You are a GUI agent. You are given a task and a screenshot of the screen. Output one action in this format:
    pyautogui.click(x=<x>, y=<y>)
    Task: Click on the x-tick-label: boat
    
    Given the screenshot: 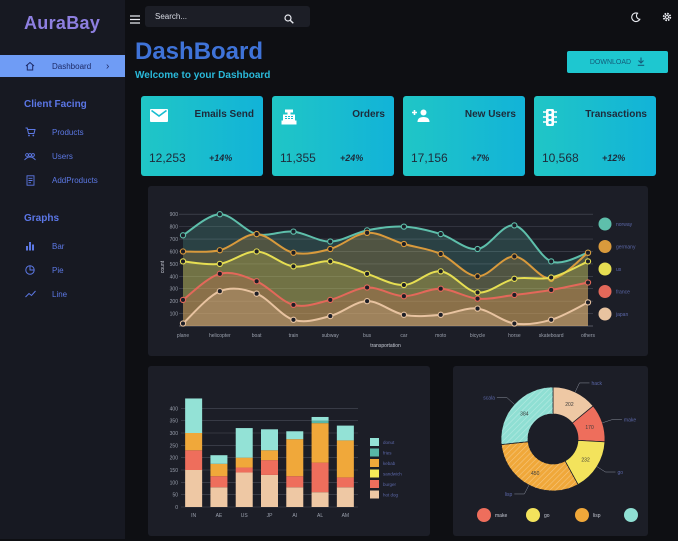 What is the action you would take?
    pyautogui.click(x=257, y=336)
    